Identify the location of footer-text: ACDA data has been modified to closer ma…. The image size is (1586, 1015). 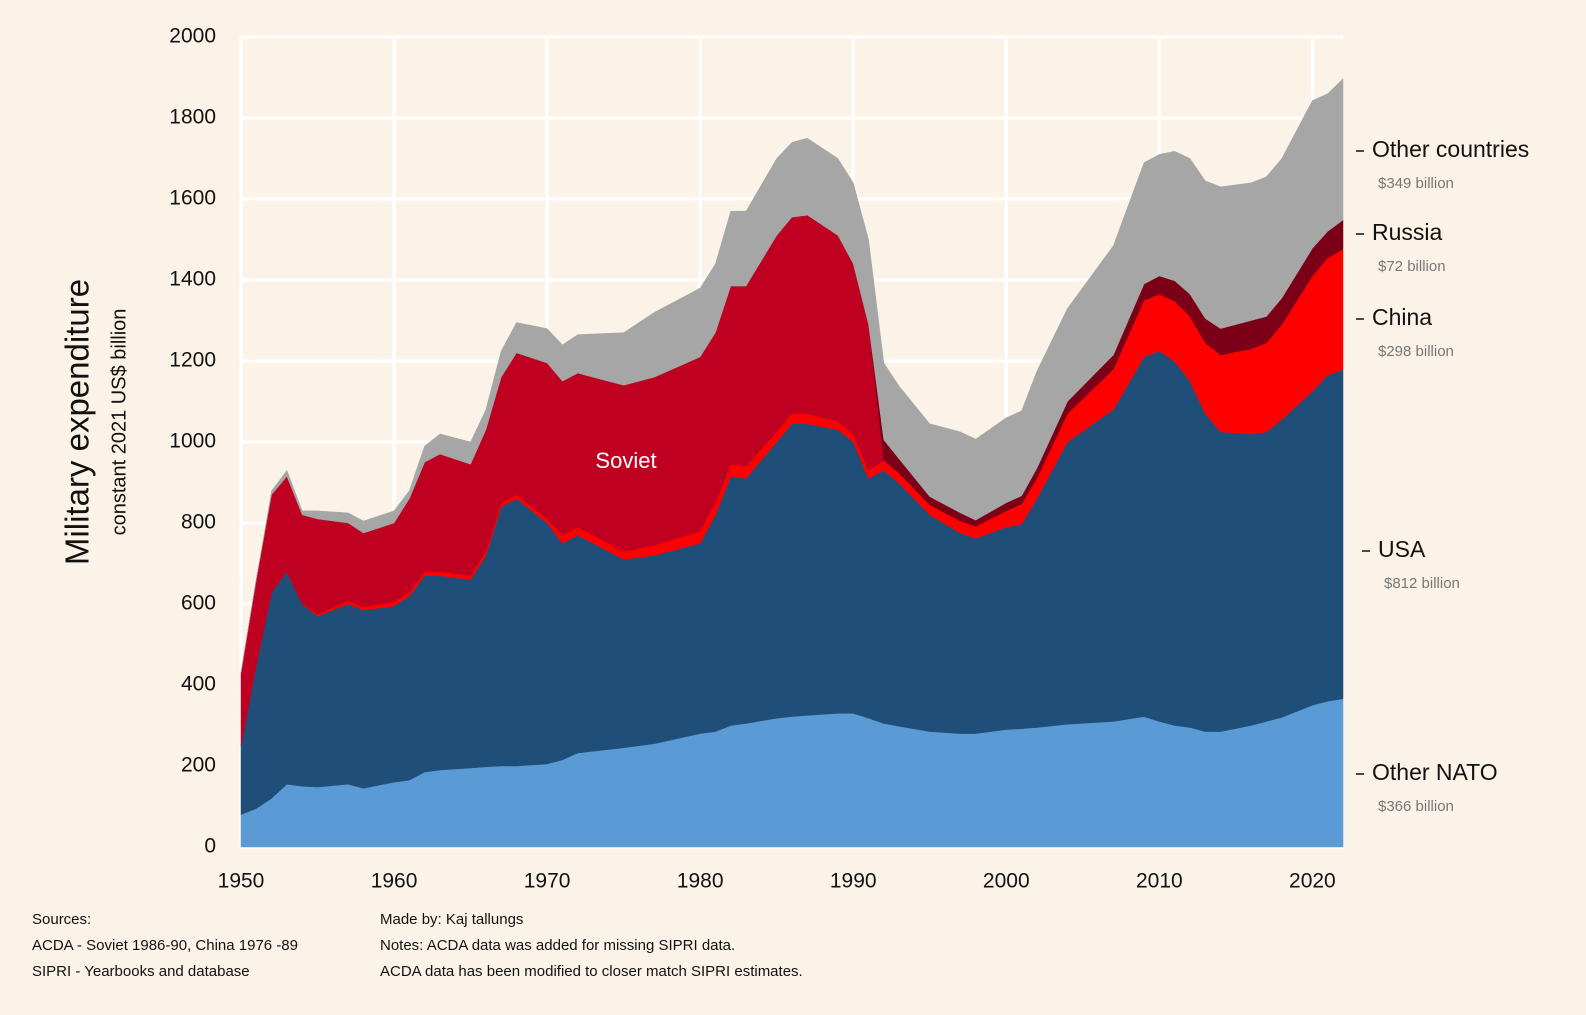
(591, 971).